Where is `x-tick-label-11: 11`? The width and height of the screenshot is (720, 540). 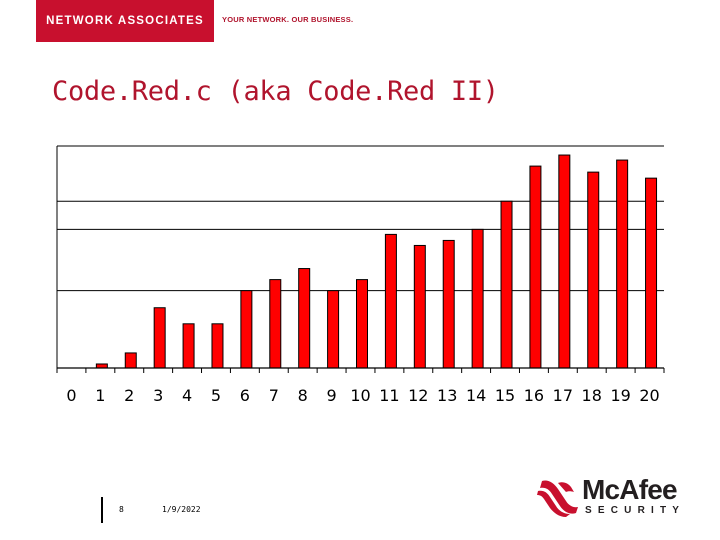
x-tick-label-11: 11 is located at coordinates (389, 395).